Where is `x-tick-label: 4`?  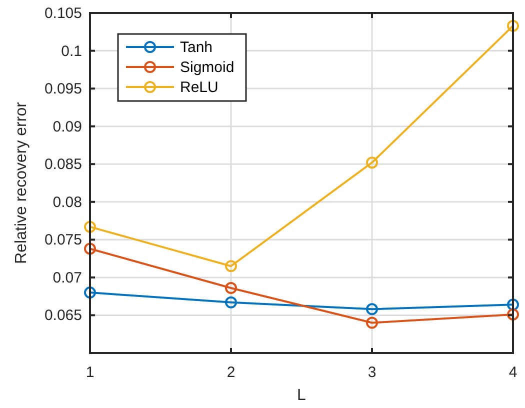 x-tick-label: 4 is located at coordinates (513, 372).